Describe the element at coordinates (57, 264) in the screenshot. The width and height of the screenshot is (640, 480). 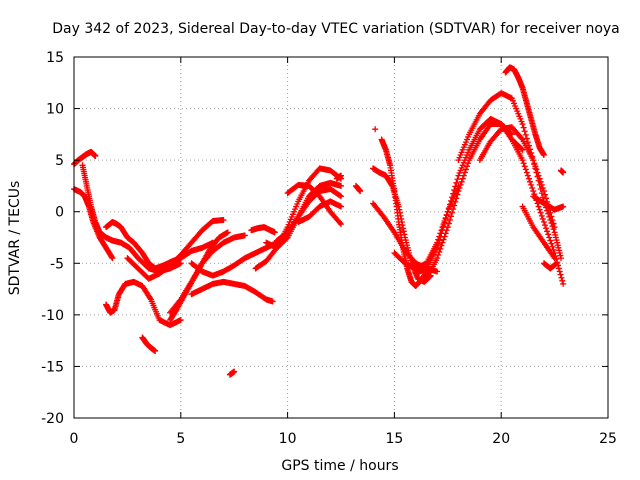
I see `y-tick-label: -5` at that location.